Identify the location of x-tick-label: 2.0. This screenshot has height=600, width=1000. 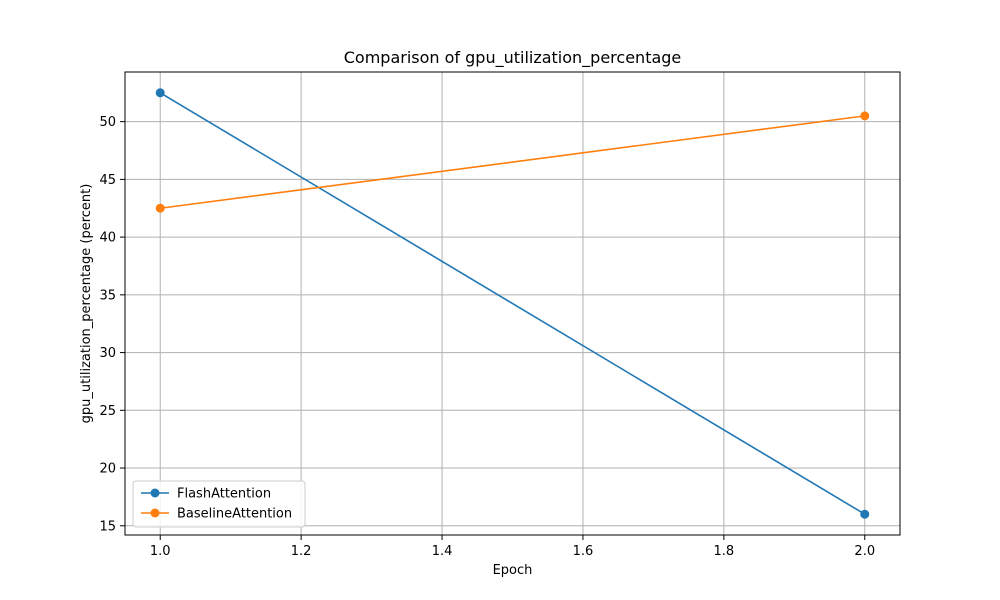
(864, 551).